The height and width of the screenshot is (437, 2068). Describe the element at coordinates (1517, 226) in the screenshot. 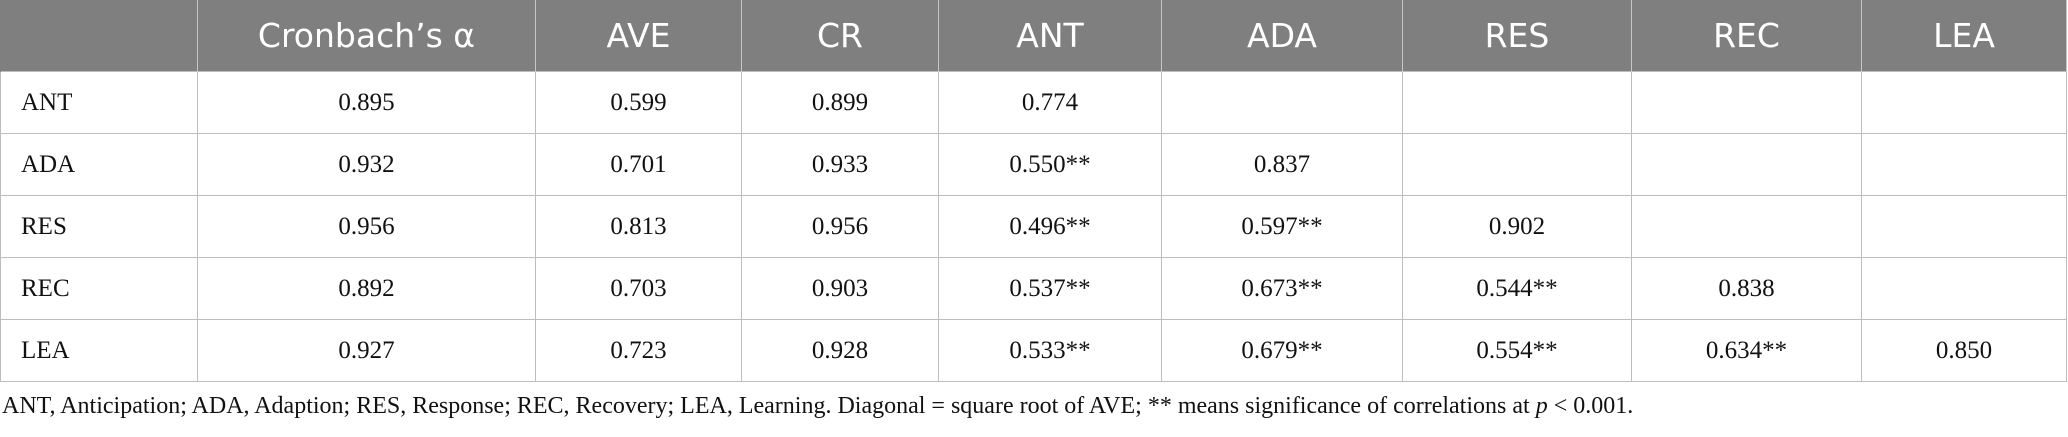

I see `table-cell: 0.902` at that location.